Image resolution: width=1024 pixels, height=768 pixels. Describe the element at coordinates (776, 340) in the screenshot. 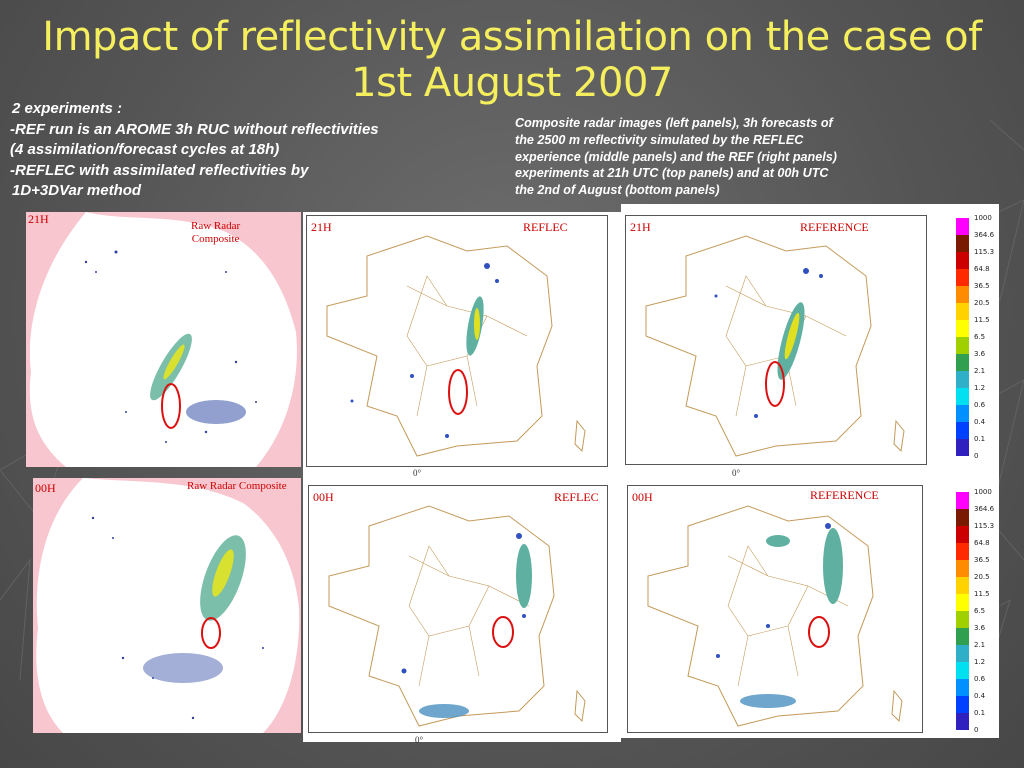

I see `reference-21h-panel: 21H REFERENCE` at that location.